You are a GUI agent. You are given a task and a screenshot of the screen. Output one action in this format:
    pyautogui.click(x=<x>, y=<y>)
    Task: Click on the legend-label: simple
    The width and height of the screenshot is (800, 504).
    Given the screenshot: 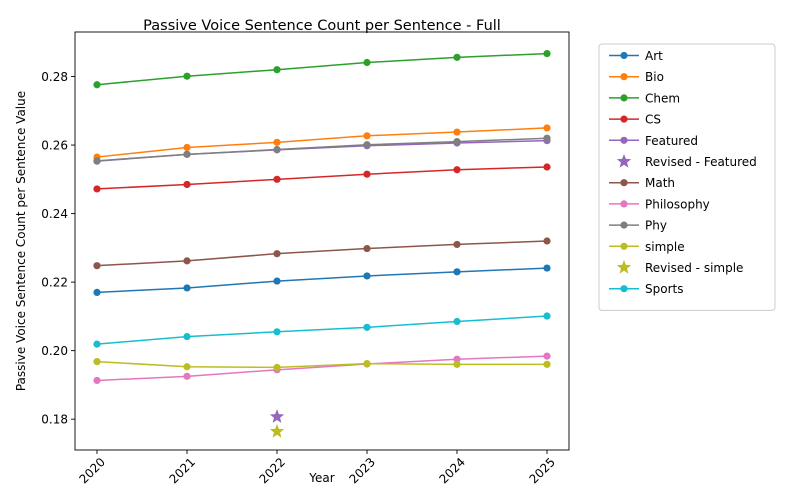 What is the action you would take?
    pyautogui.click(x=665, y=247)
    